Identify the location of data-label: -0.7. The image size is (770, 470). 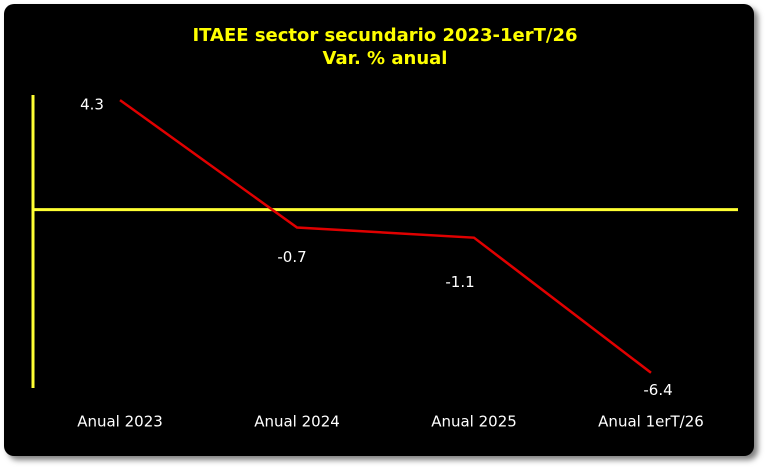
(291, 257).